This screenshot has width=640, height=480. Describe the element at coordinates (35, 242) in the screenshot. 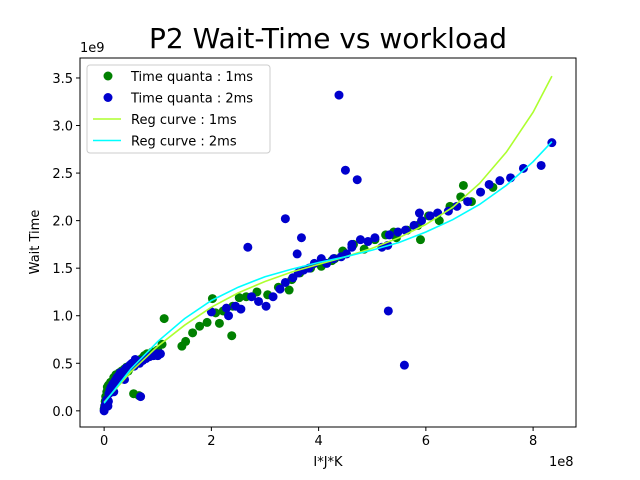

I see `y-axis-label: Wait Time` at that location.